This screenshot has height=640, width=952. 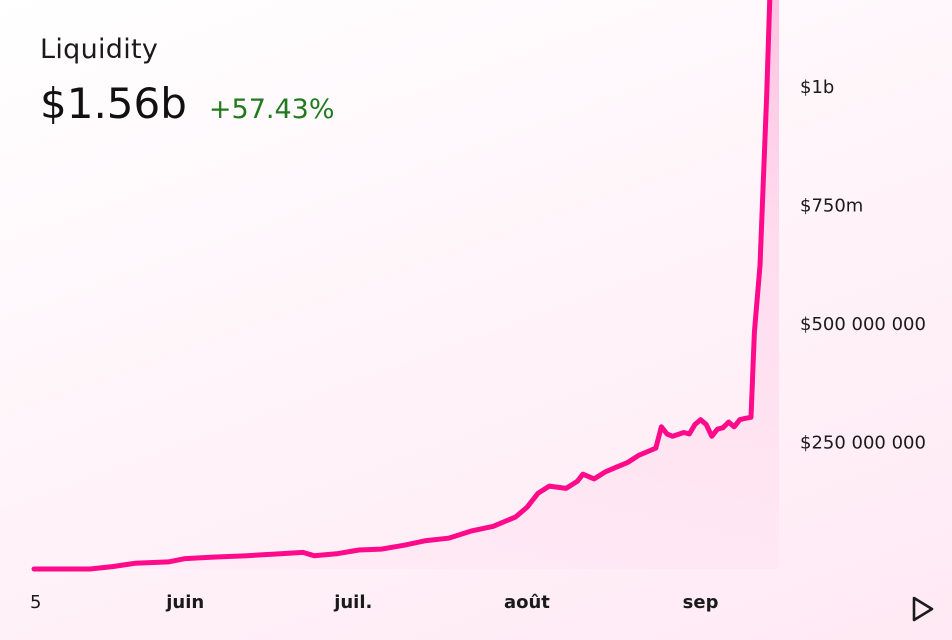 What do you see at coordinates (184, 602) in the screenshot?
I see `x-tick-label: juin` at bounding box center [184, 602].